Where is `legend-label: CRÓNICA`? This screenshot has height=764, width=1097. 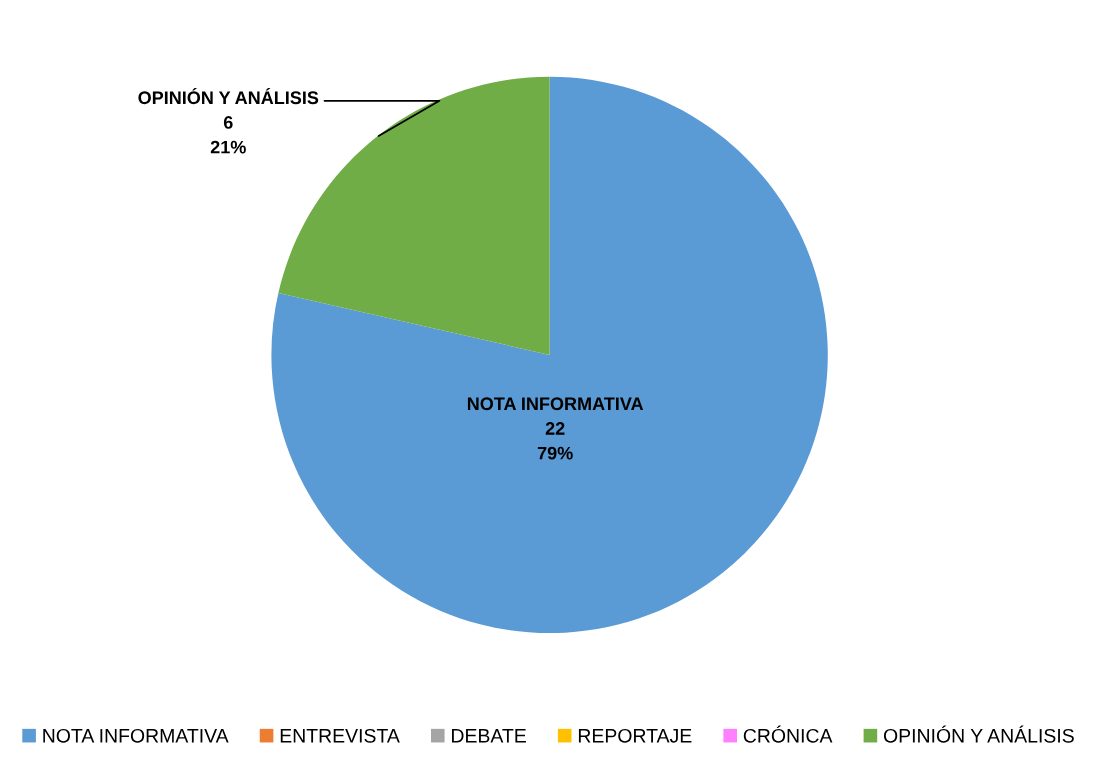
legend-label: CRÓNICA is located at coordinates (788, 734).